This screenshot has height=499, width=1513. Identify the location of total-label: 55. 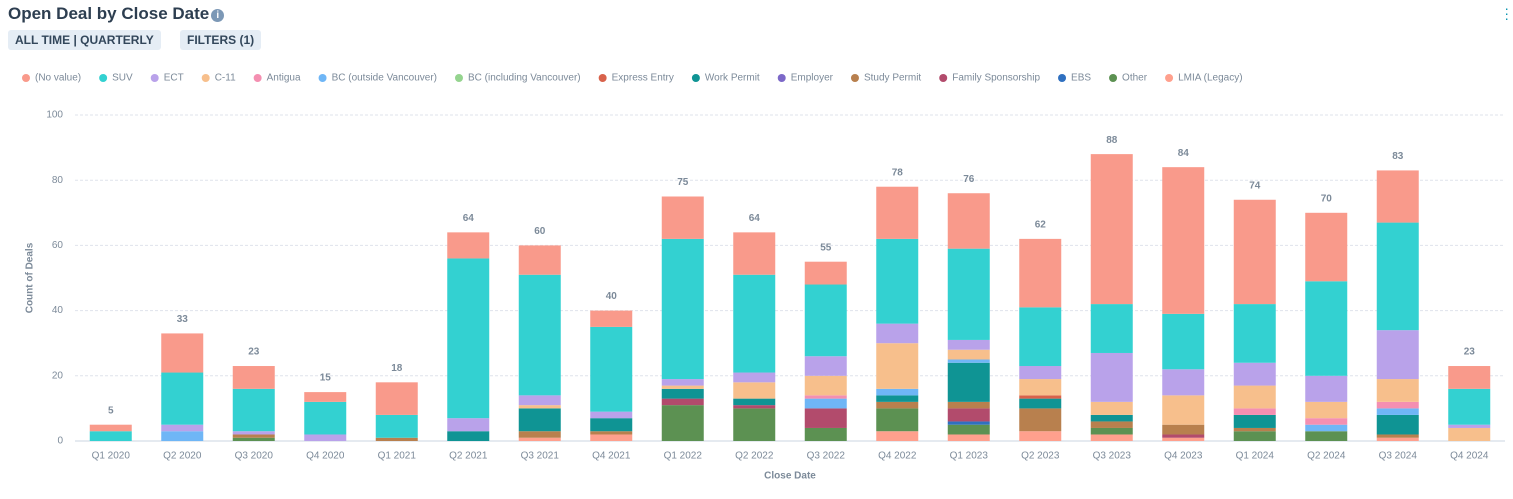
(826, 247).